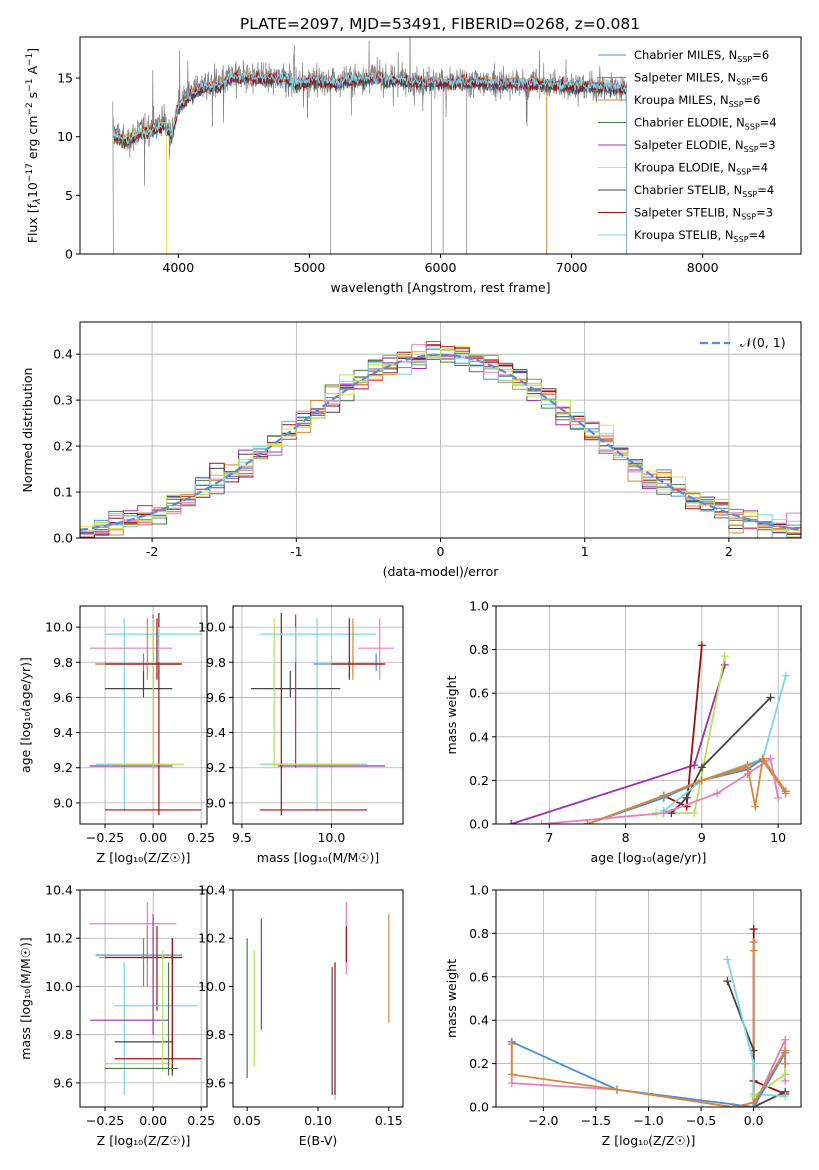  I want to click on normal-distribution-curve, so click(440, 442).